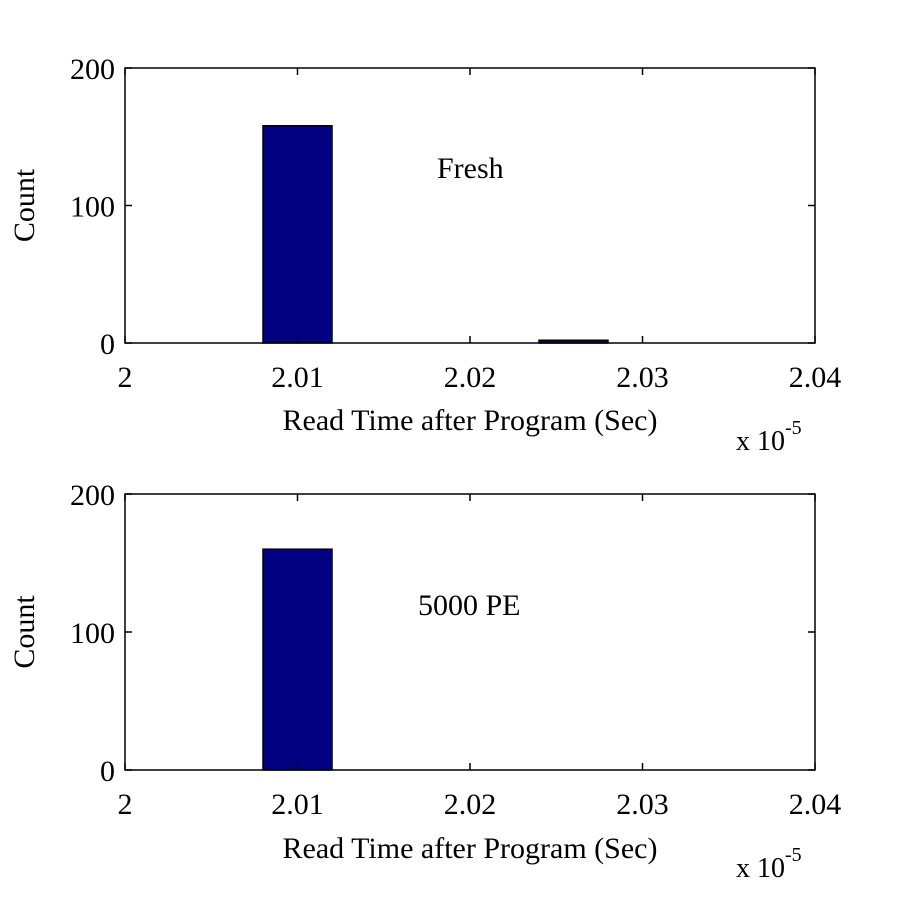 This screenshot has width=900, height=900. What do you see at coordinates (470, 168) in the screenshot?
I see `panel-annotation: Fresh` at bounding box center [470, 168].